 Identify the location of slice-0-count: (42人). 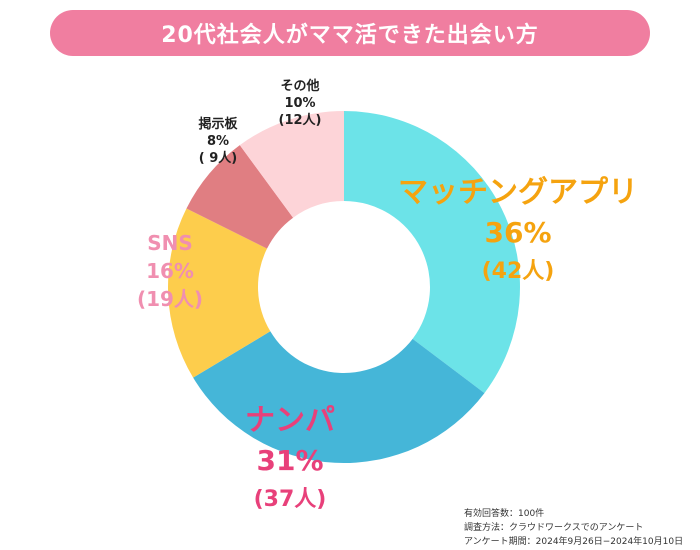
(518, 271).